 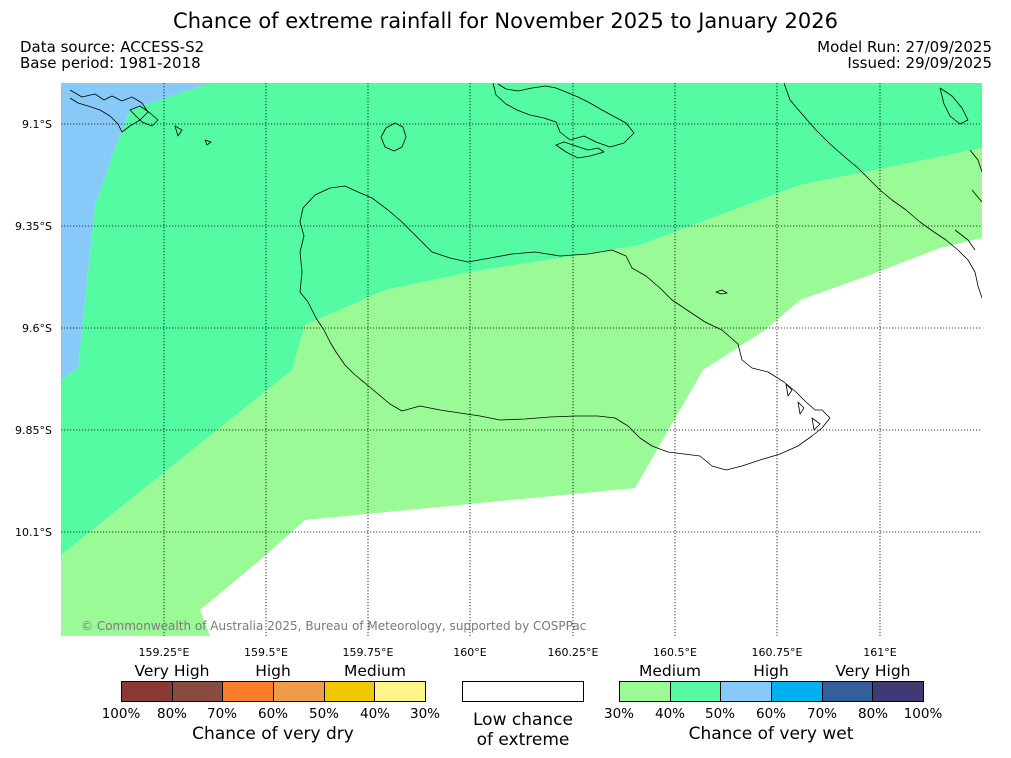 I want to click on run-info: Model Run: 27/09/2025 Issued: 29/09/2025, so click(x=904, y=55).